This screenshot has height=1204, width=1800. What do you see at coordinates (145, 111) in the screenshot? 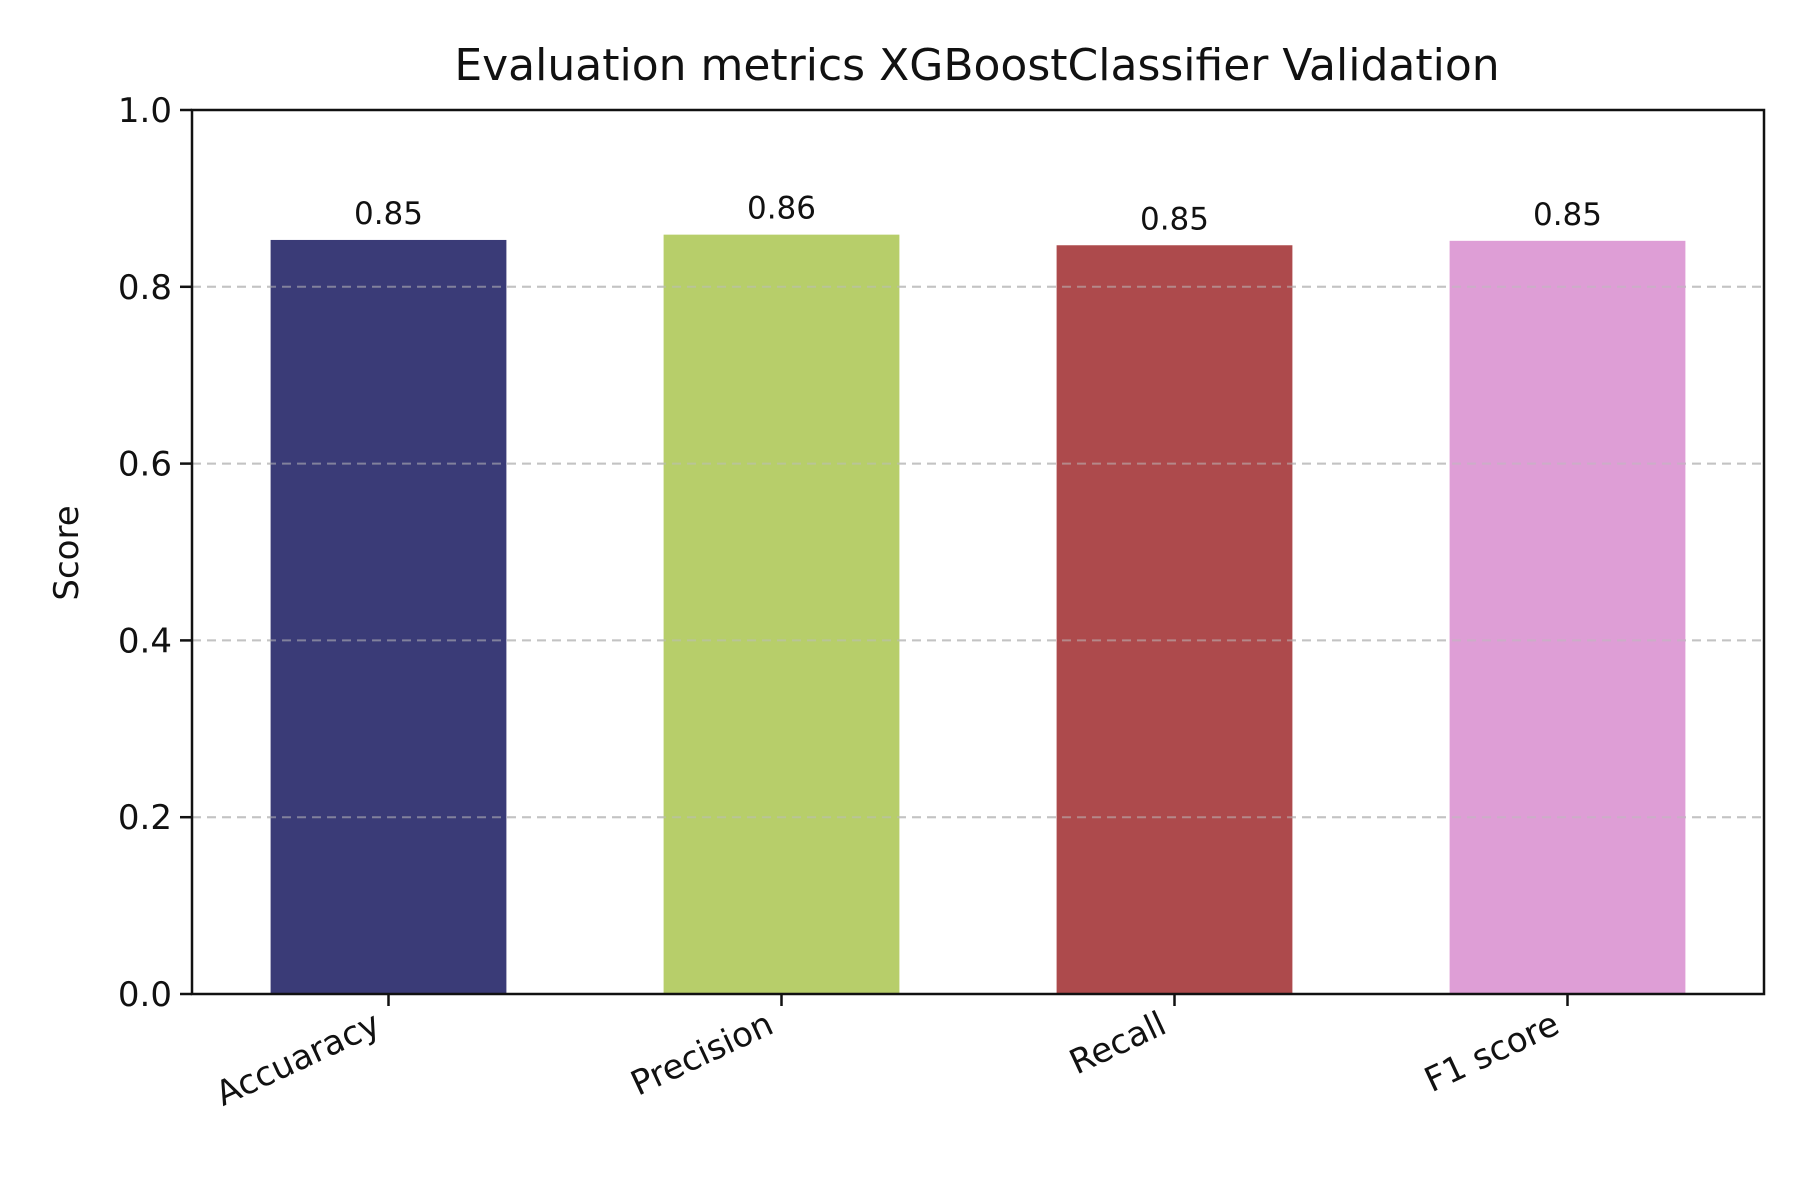
I see `y-tick-label: 1.0` at bounding box center [145, 111].